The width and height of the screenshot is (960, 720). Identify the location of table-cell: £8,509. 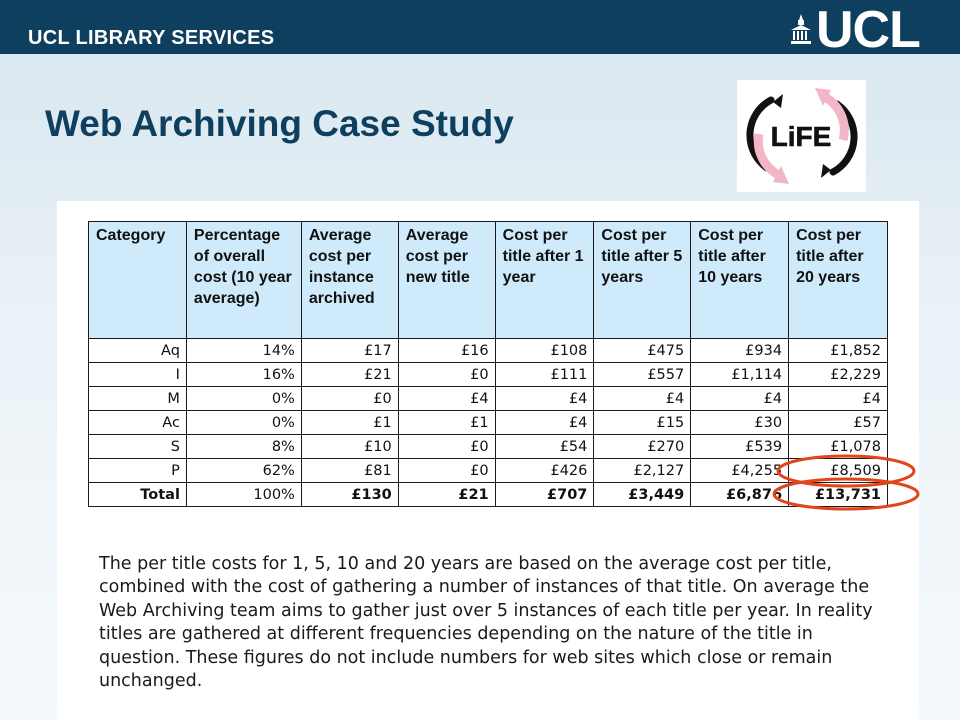
(838, 470).